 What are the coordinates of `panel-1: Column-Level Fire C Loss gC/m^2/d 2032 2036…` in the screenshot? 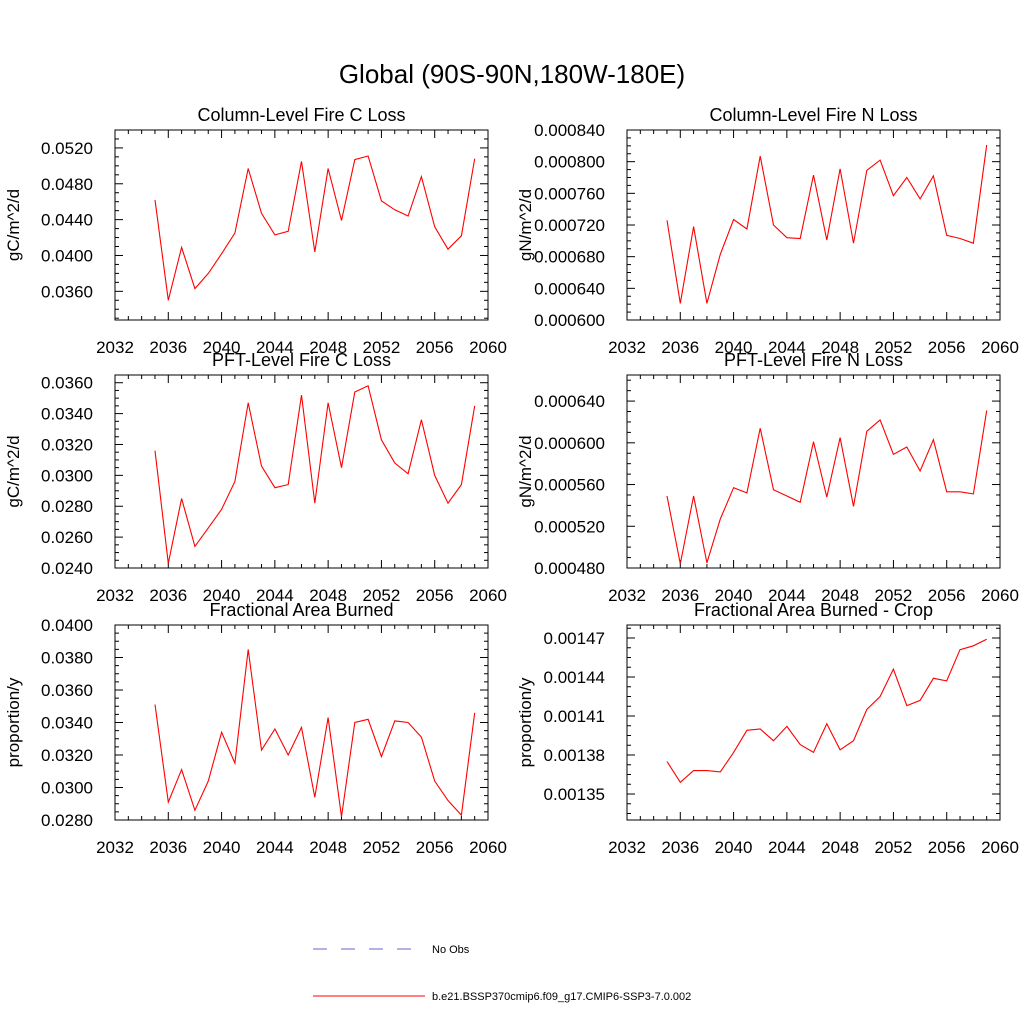 It's located at (255, 231).